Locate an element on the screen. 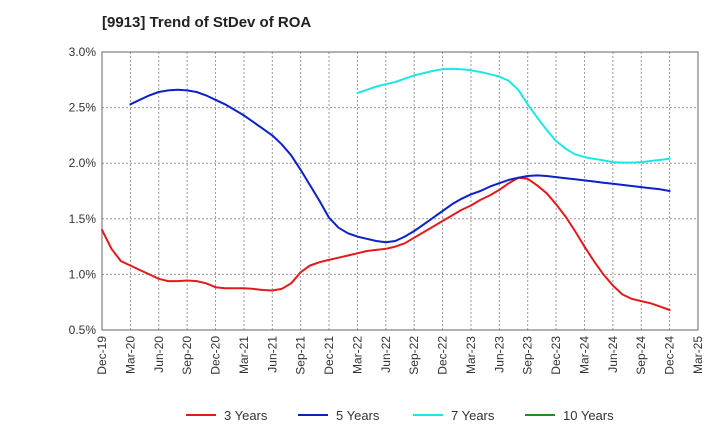 The width and height of the screenshot is (720, 440). x-tick-label: Dec-24 is located at coordinates (670, 355).